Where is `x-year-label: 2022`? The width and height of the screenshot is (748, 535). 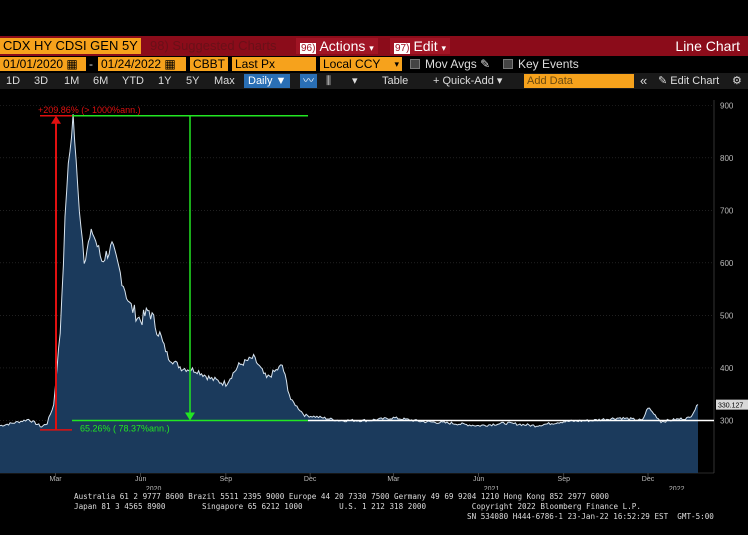
x-year-label: 2022 is located at coordinates (677, 488).